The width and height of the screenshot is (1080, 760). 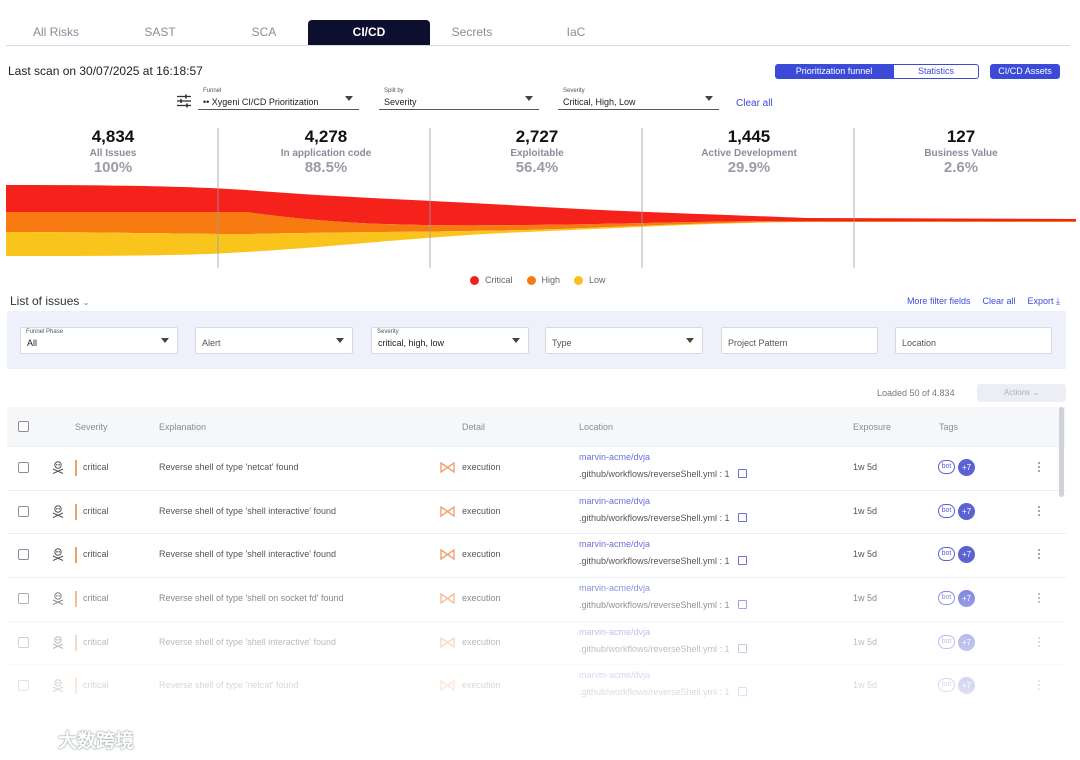 I want to click on severity-select: Severity Critical, High, Low, so click(x=638, y=99).